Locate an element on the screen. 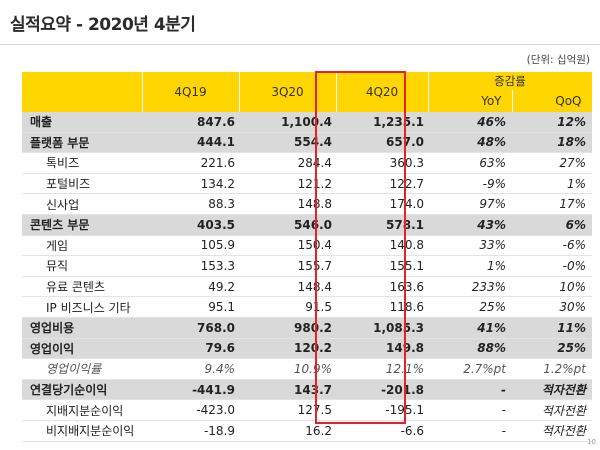 The height and width of the screenshot is (450, 600). value-4q19: 444.1 is located at coordinates (190, 143).